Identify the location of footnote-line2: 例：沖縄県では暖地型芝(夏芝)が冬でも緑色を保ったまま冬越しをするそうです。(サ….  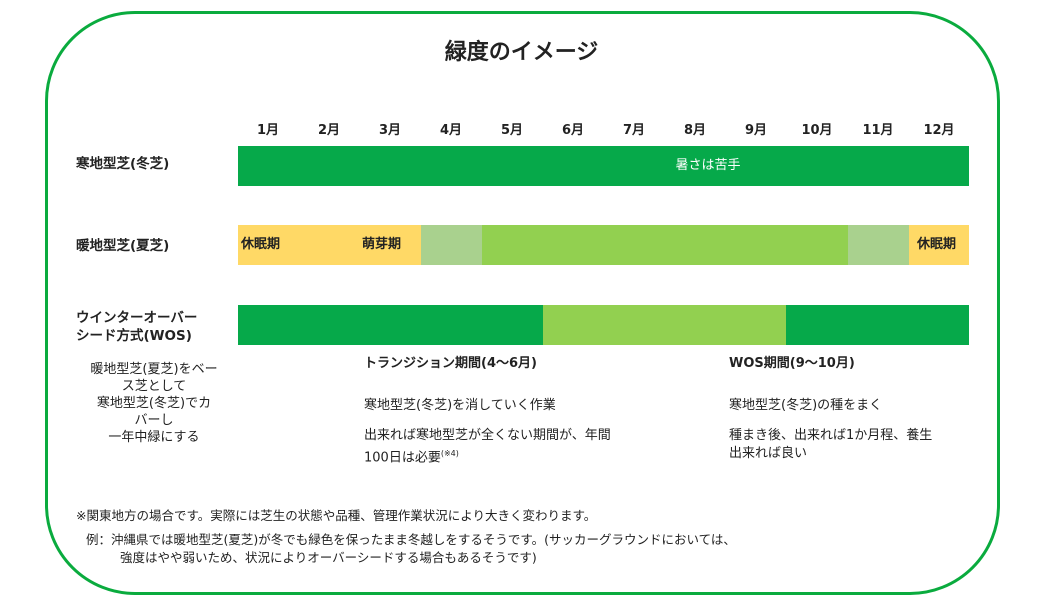
(411, 539).